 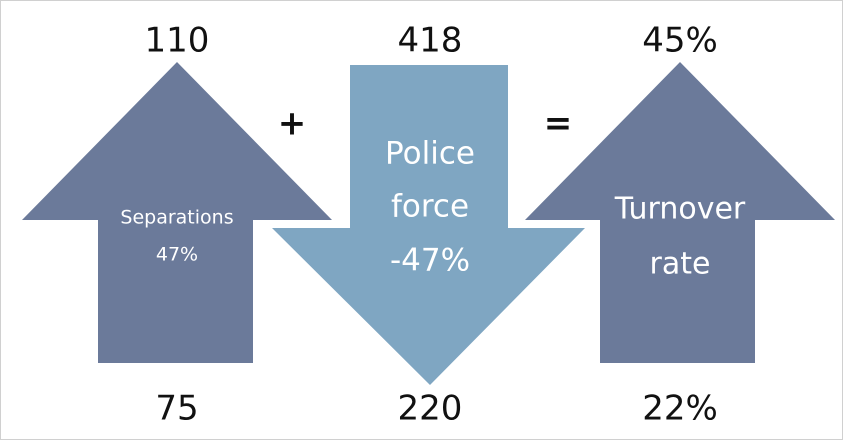 What do you see at coordinates (558, 124) in the screenshot?
I see `operator: =` at bounding box center [558, 124].